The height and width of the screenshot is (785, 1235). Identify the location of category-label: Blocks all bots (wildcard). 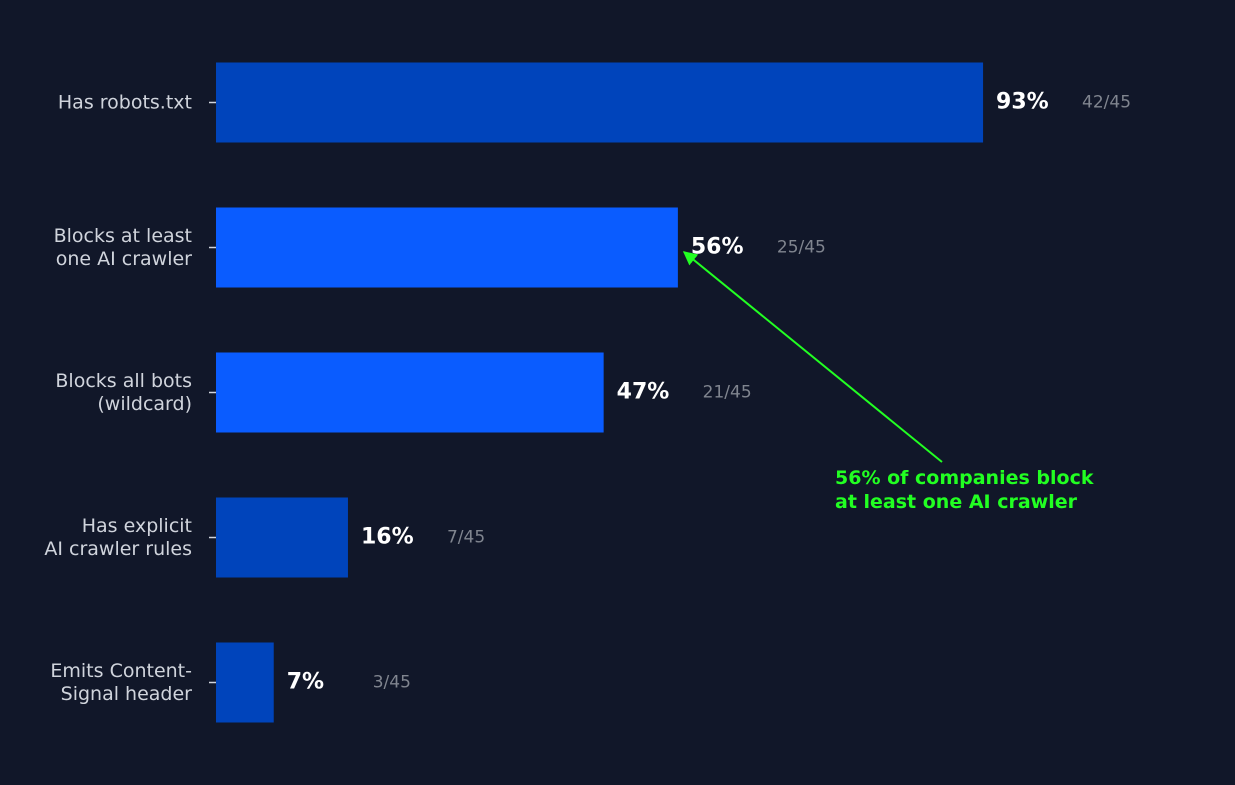
(123, 392).